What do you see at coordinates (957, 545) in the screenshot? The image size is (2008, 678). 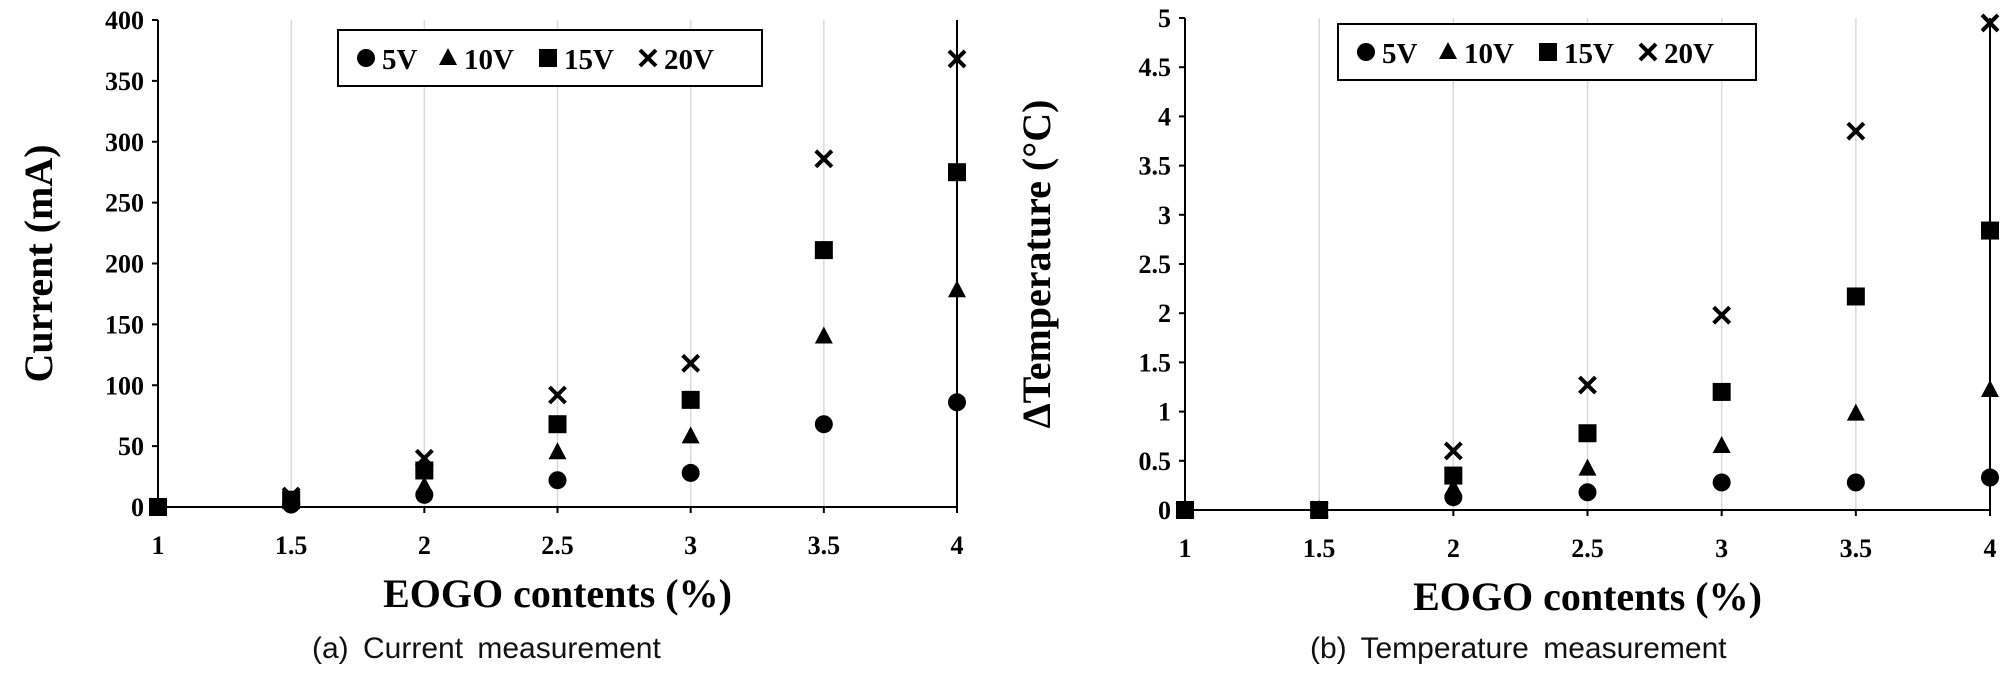 I see `current-x-tick-label: 4` at bounding box center [957, 545].